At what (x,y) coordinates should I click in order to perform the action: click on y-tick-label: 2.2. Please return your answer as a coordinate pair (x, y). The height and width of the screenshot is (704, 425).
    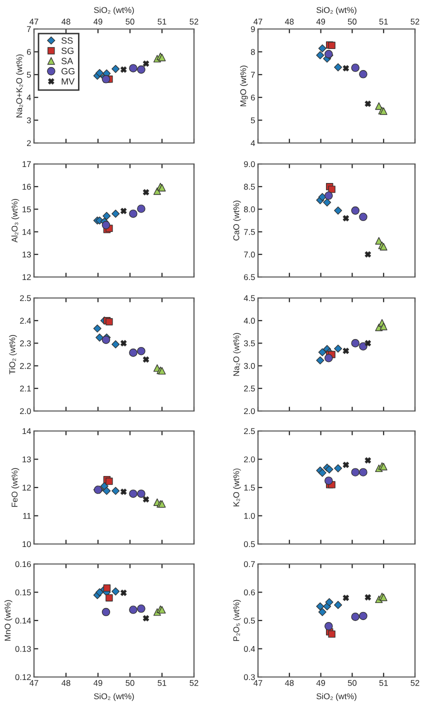
    Looking at the image, I should click on (25, 366).